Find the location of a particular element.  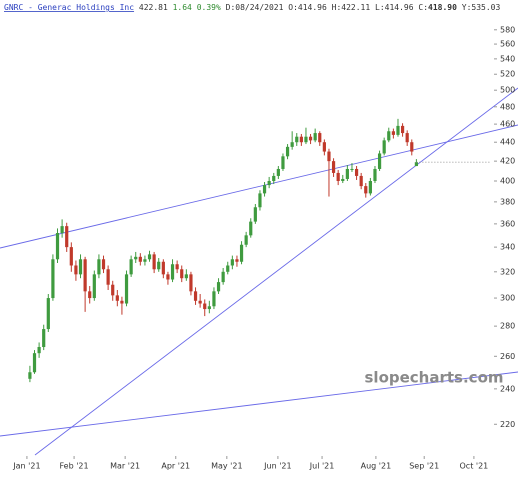

x-tick-label: Jun '21 is located at coordinates (277, 466).